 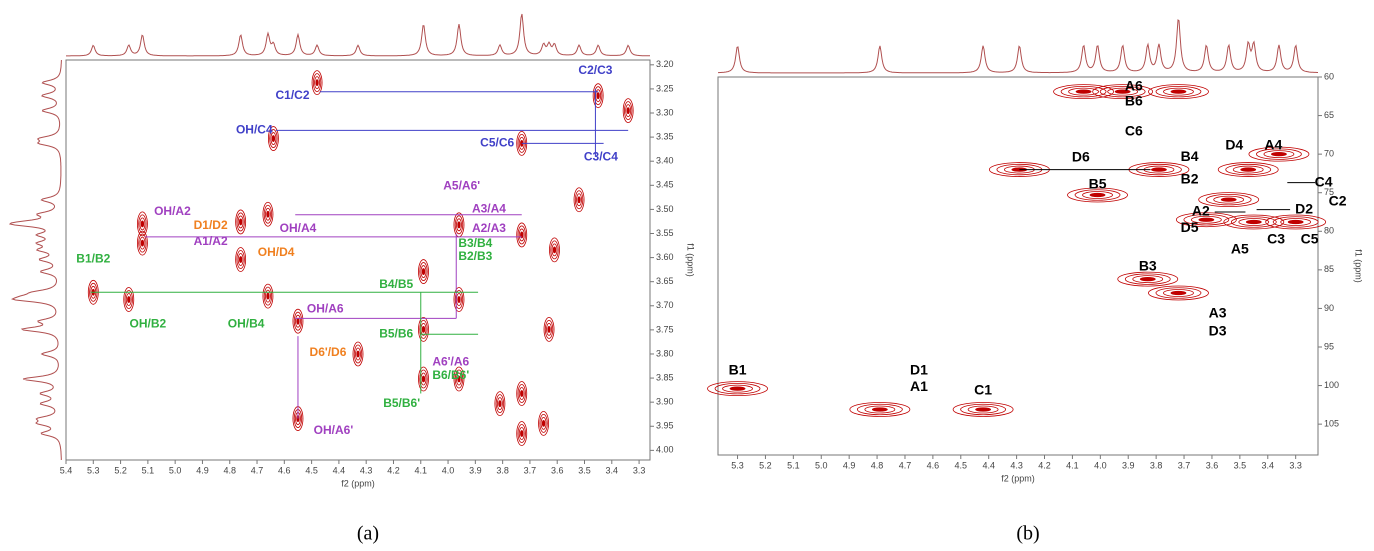 I want to click on x-tick-label: 3.8, so click(x=502, y=470).